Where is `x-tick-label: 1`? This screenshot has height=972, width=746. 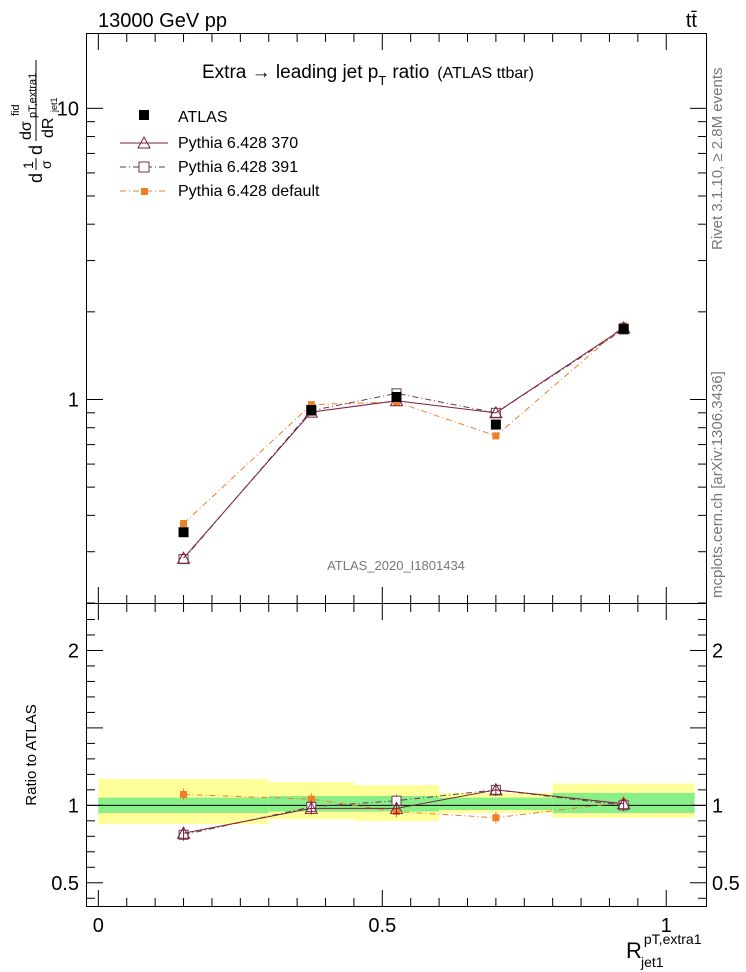 x-tick-label: 1 is located at coordinates (666, 926).